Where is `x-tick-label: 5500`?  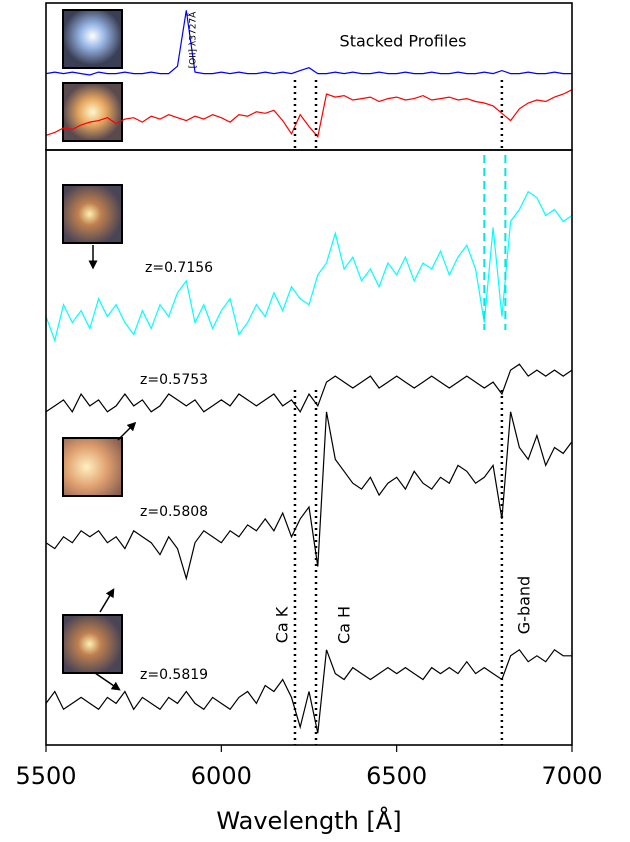
x-tick-label: 5500 is located at coordinates (45, 776).